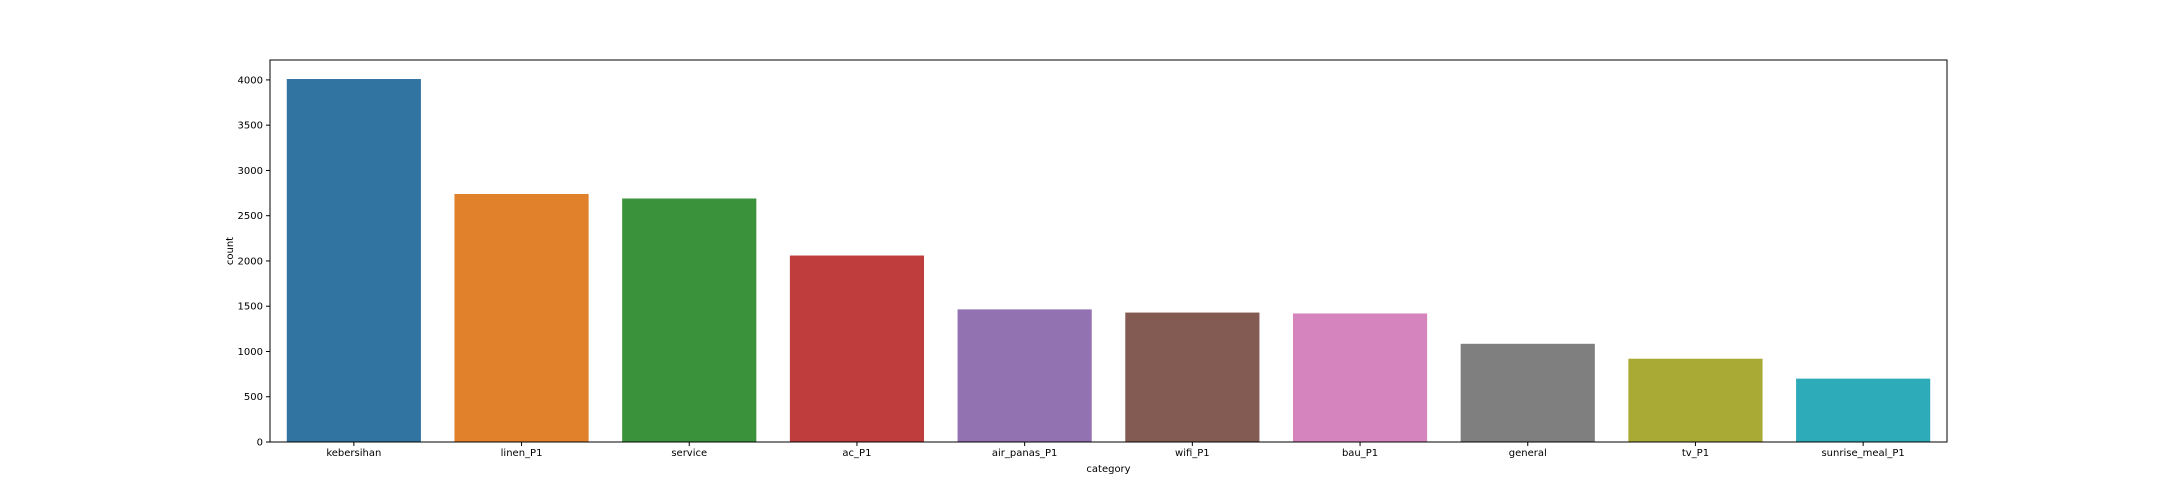  Describe the element at coordinates (689, 453) in the screenshot. I see `x-tick-label: service` at that location.